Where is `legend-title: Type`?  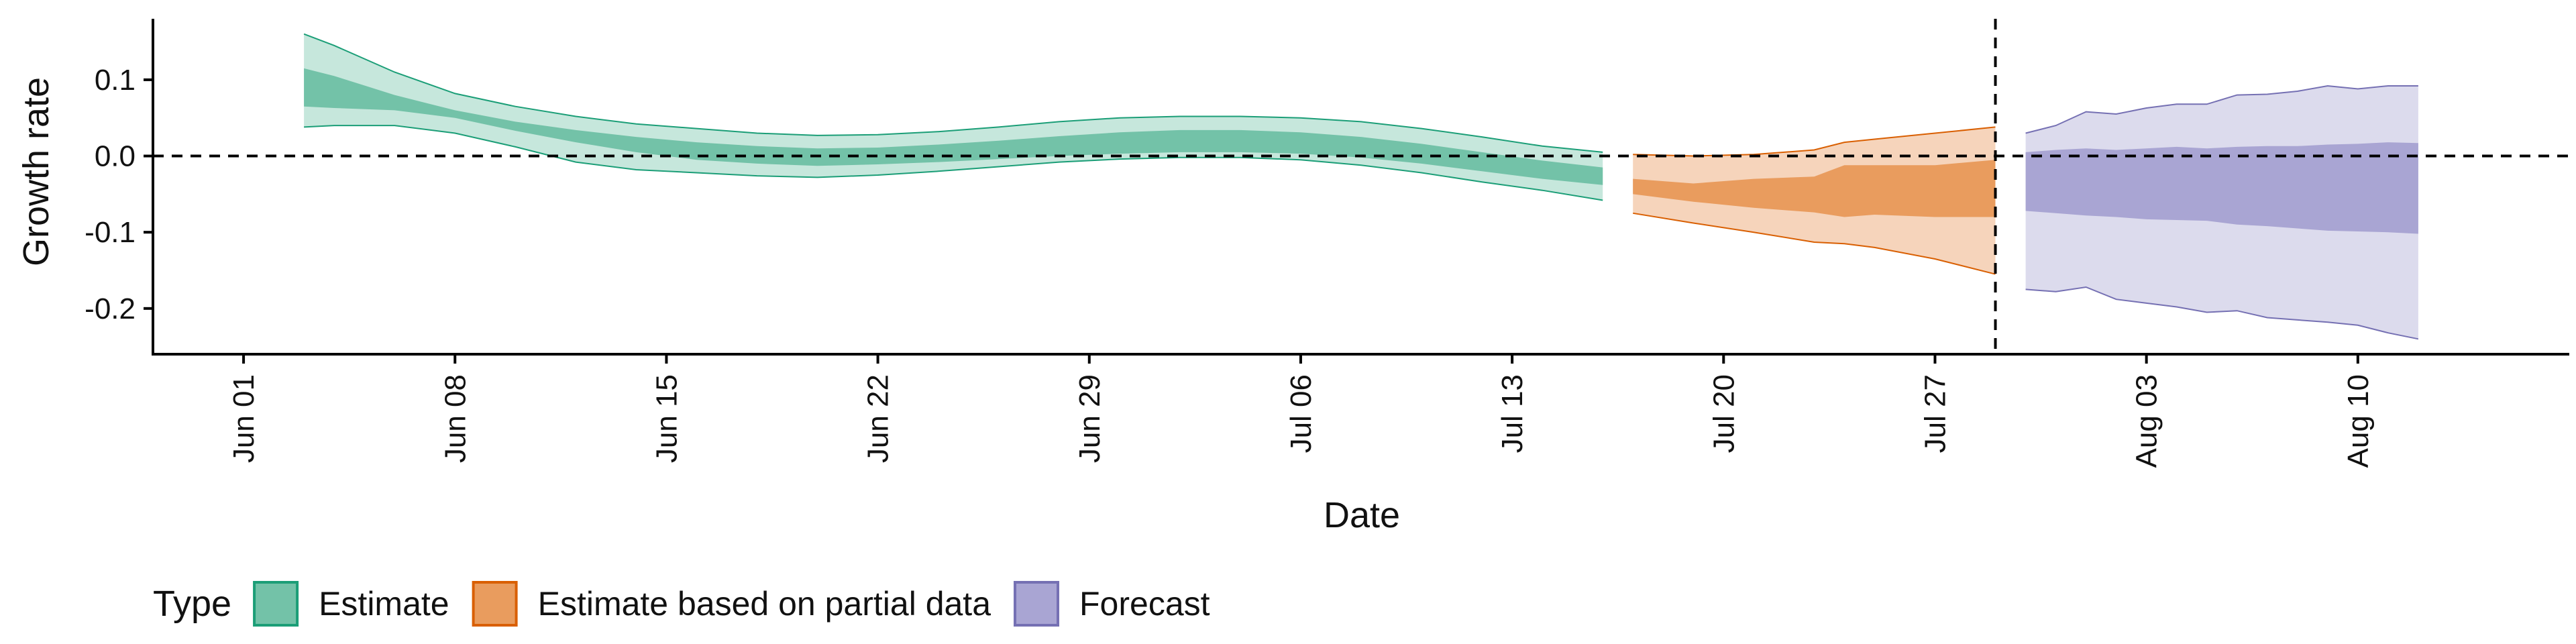 legend-title: Type is located at coordinates (192, 604).